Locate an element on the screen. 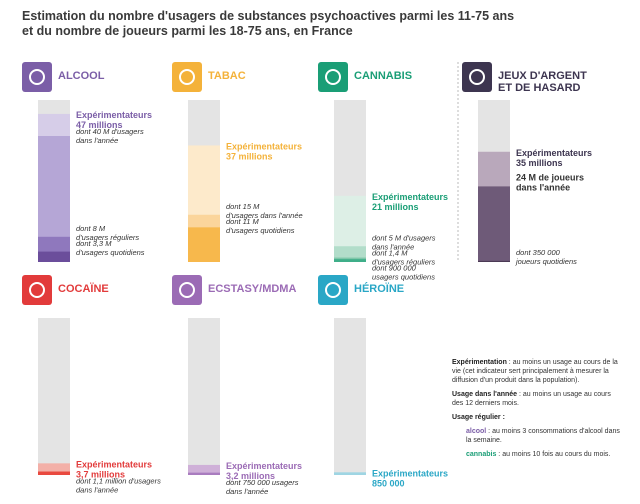 The height and width of the screenshot is (504, 640). level-label: Expérimentateurs 3,7 millions is located at coordinates (114, 469).